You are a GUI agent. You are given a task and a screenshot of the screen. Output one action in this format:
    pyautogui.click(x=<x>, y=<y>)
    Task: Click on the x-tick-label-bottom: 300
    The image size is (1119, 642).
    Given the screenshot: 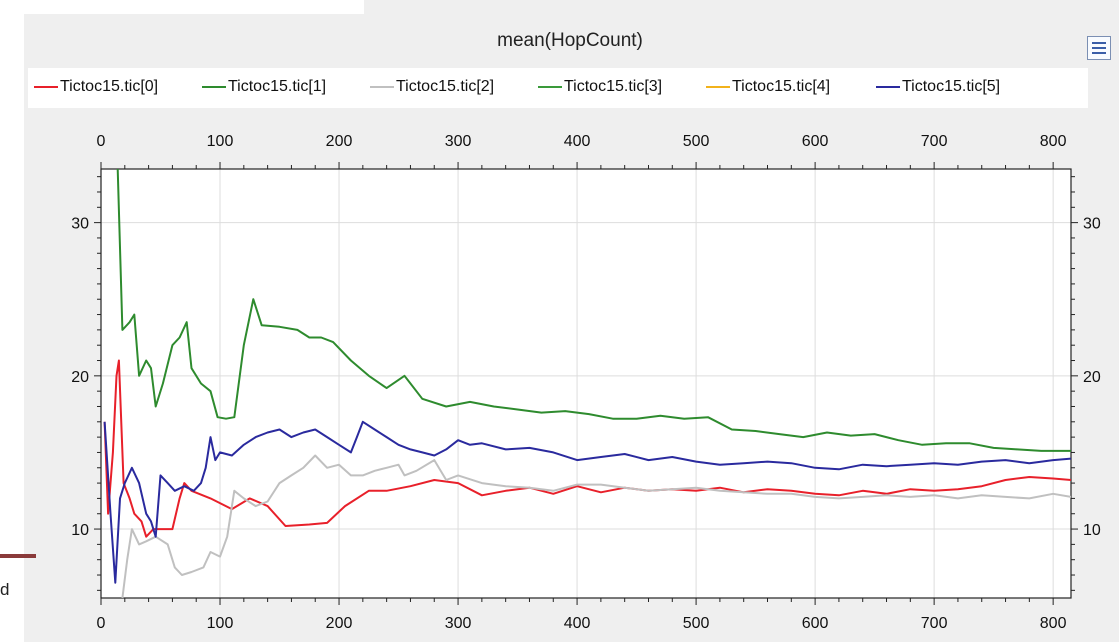 What is the action you would take?
    pyautogui.click(x=458, y=623)
    